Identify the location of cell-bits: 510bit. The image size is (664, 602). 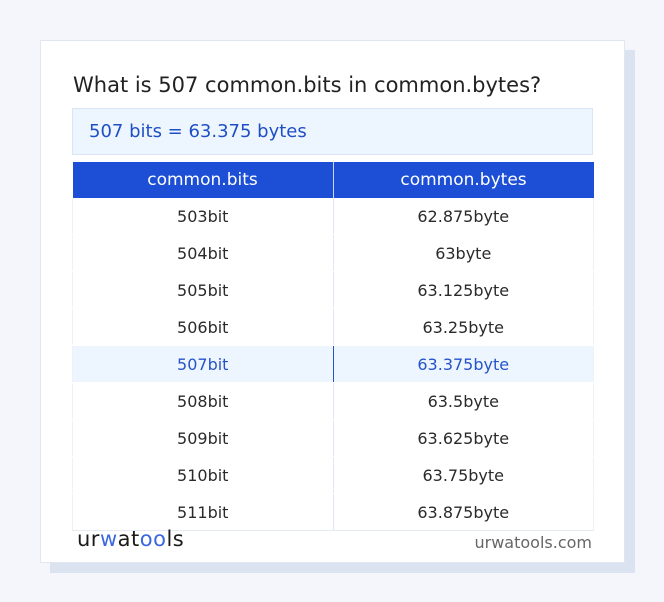
(203, 475).